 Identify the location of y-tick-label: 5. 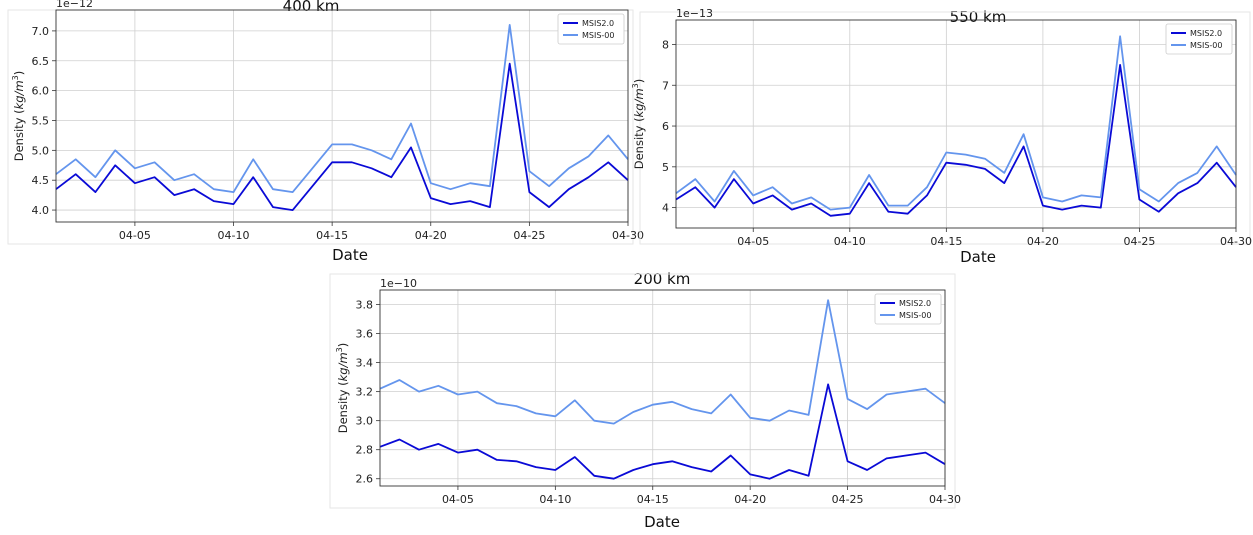
(665, 167).